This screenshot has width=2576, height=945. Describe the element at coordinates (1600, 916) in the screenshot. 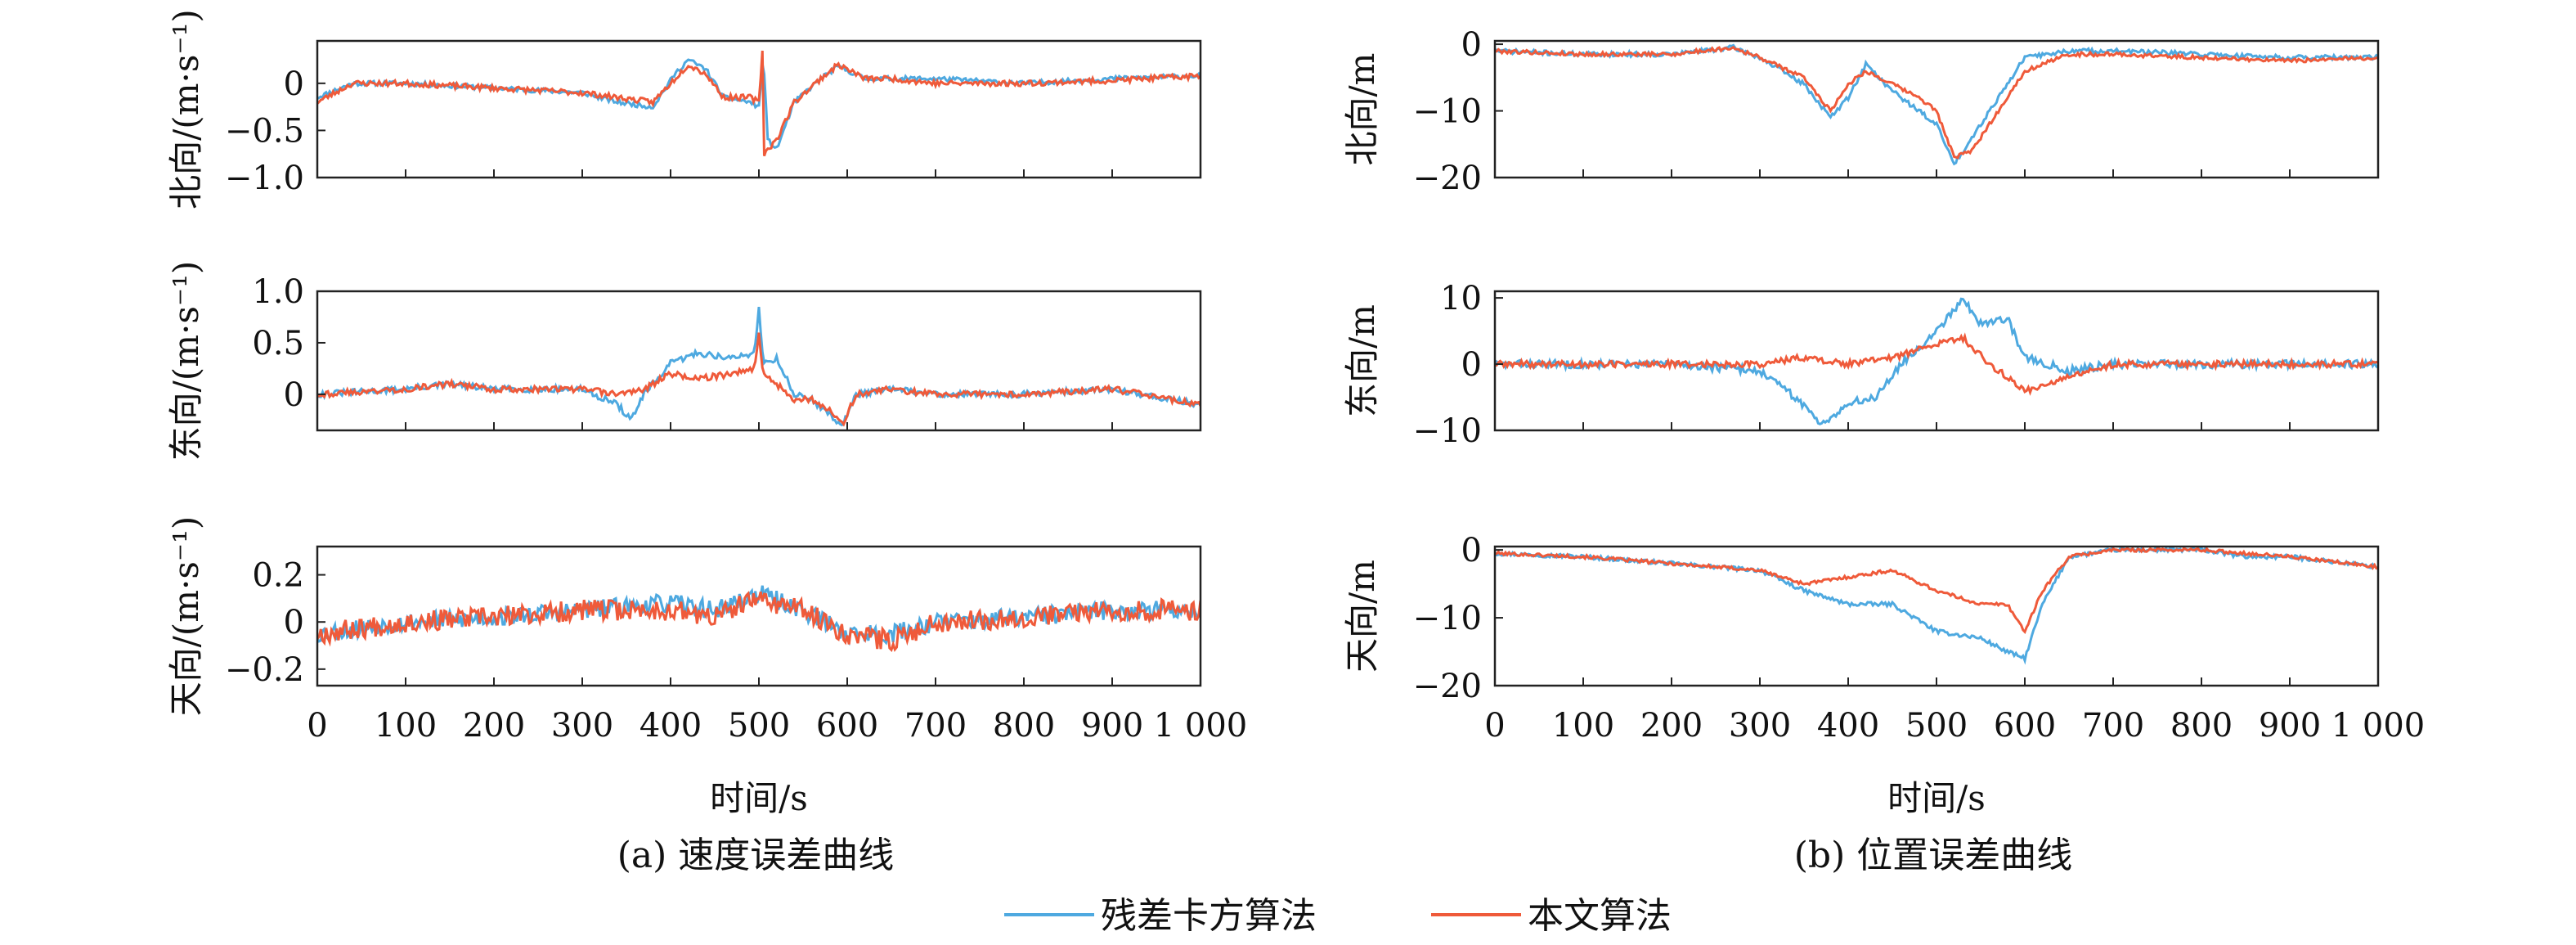

I see `legend-label-proposed: 本文算法` at that location.